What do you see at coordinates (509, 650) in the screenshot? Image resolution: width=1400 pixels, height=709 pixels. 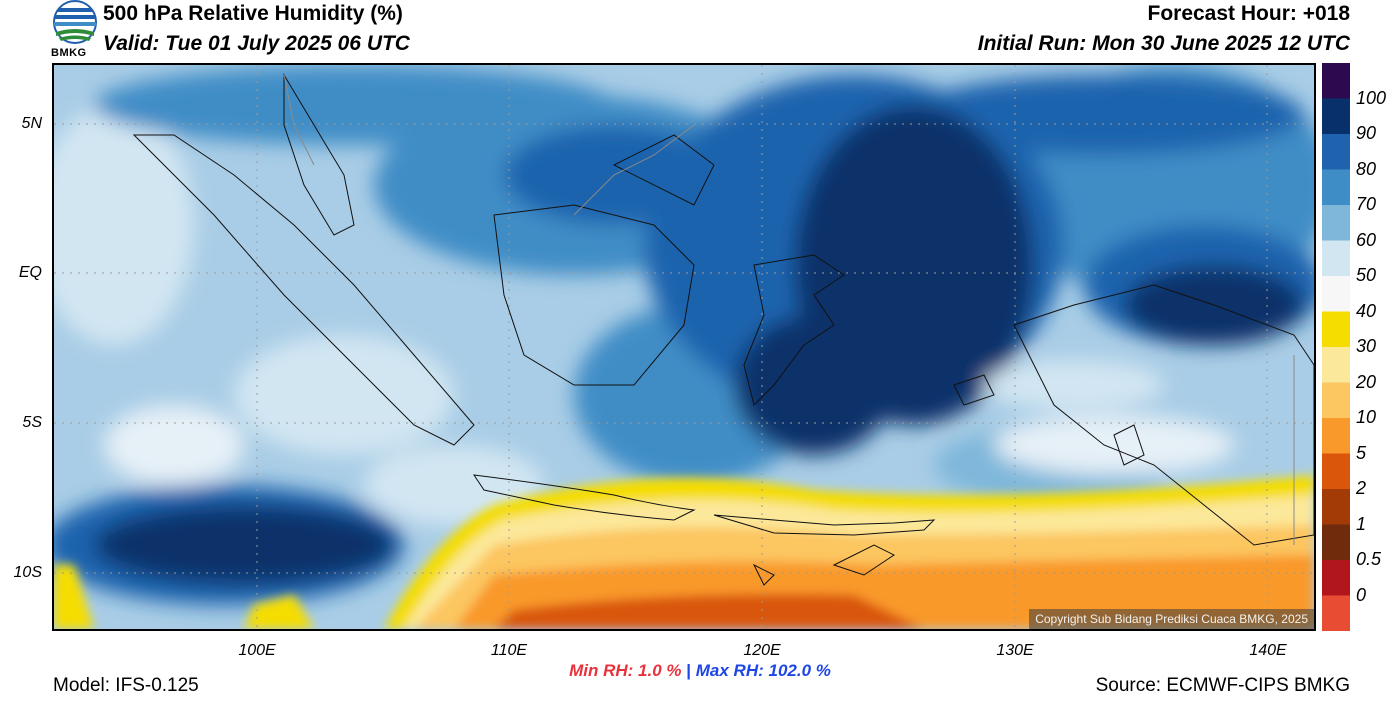 I see `lon-label-110e: 110E` at bounding box center [509, 650].